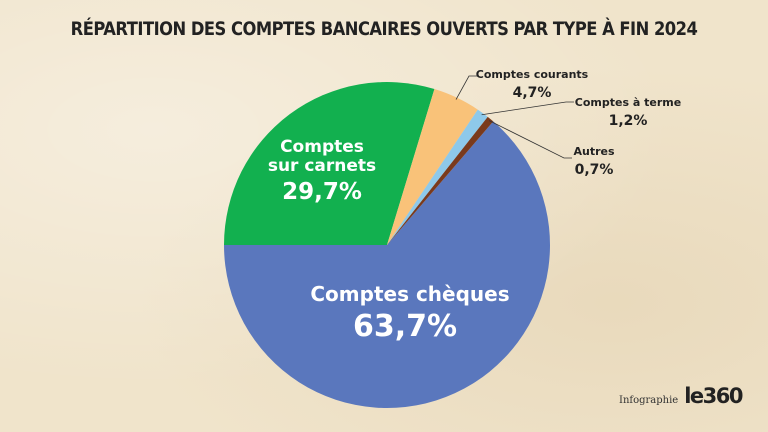 The width and height of the screenshot is (768, 432). I want to click on leader-line-comptes-courants, so click(466, 87).